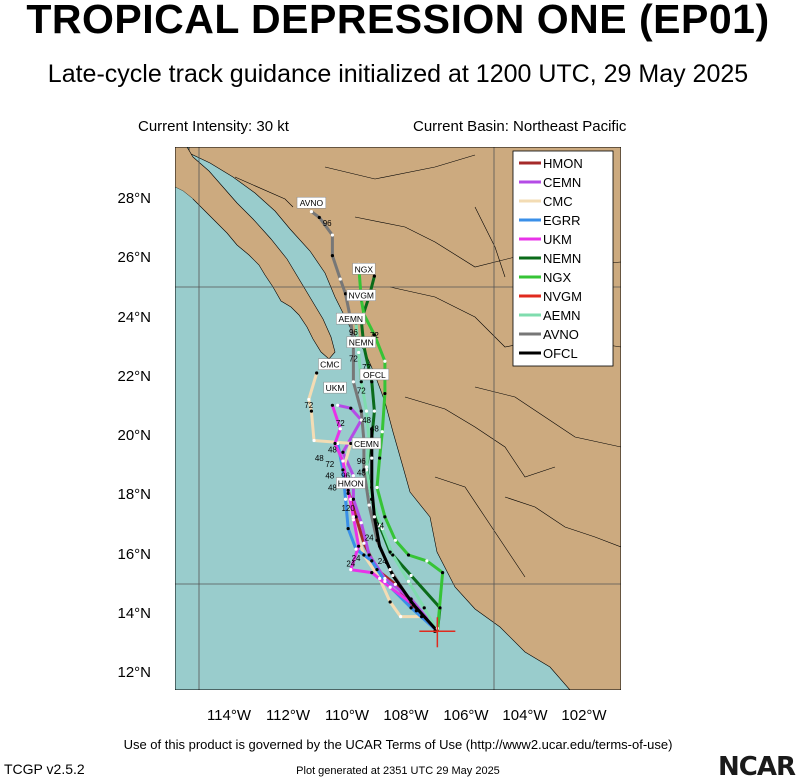 Image resolution: width=796 pixels, height=782 pixels. I want to click on model-label-aemn: AEMN, so click(350, 319).